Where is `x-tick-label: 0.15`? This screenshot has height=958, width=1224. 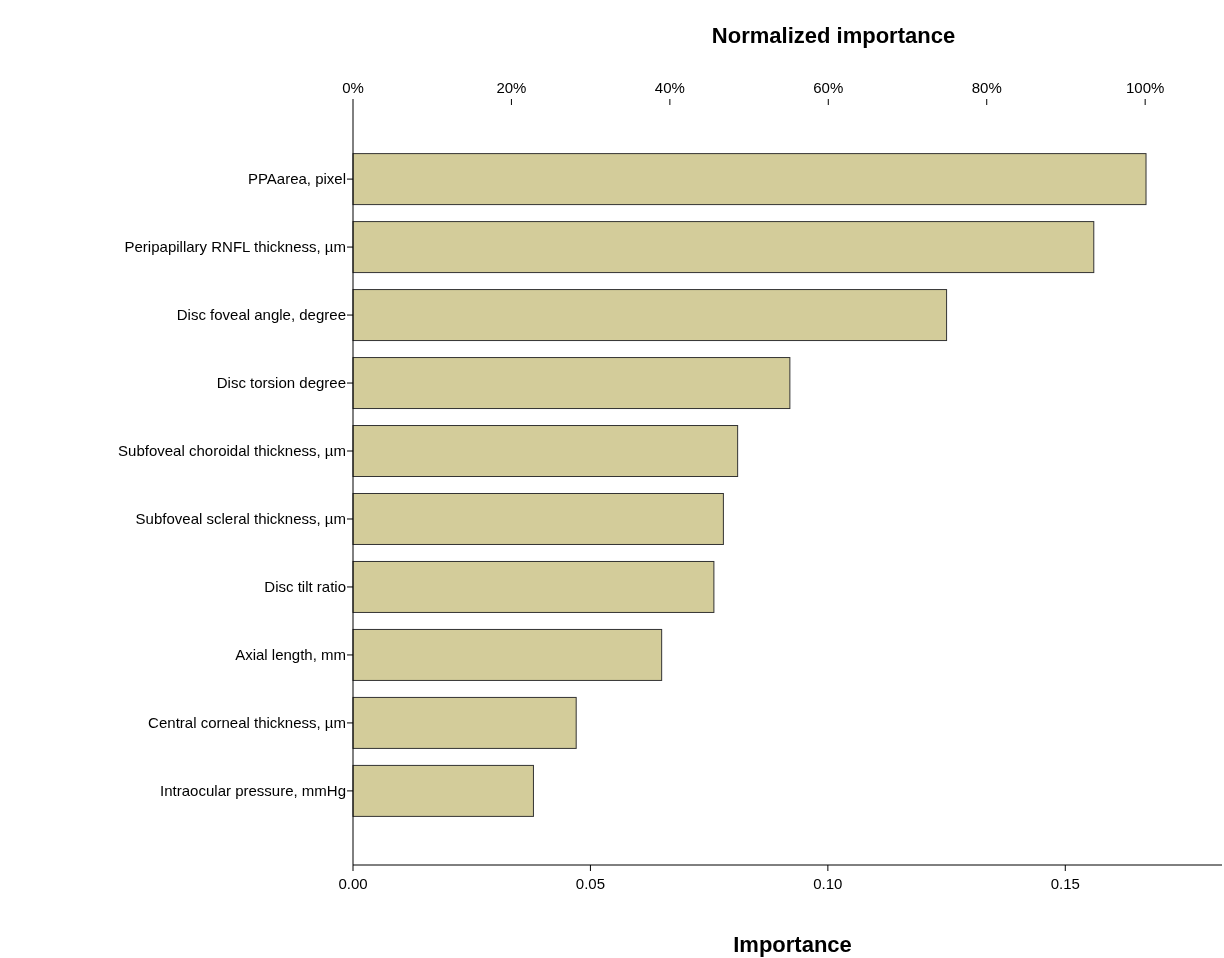 x-tick-label: 0.15 is located at coordinates (1065, 883).